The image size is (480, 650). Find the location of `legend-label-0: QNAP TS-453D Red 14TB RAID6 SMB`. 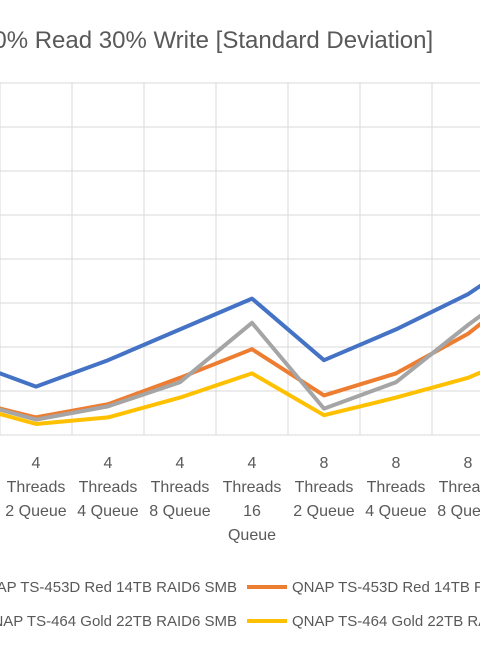

legend-label-0: QNAP TS-453D Red 14TB RAID6 SMB is located at coordinates (118, 587).